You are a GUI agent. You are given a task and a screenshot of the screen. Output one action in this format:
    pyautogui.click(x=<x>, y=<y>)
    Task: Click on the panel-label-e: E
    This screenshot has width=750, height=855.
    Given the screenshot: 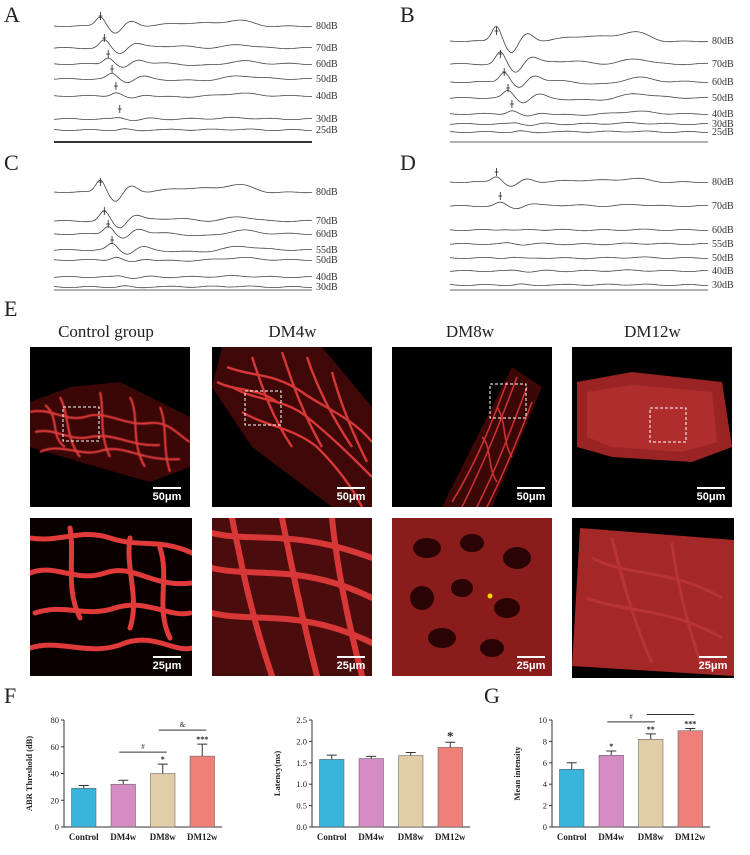 What is the action you would take?
    pyautogui.click(x=11, y=308)
    